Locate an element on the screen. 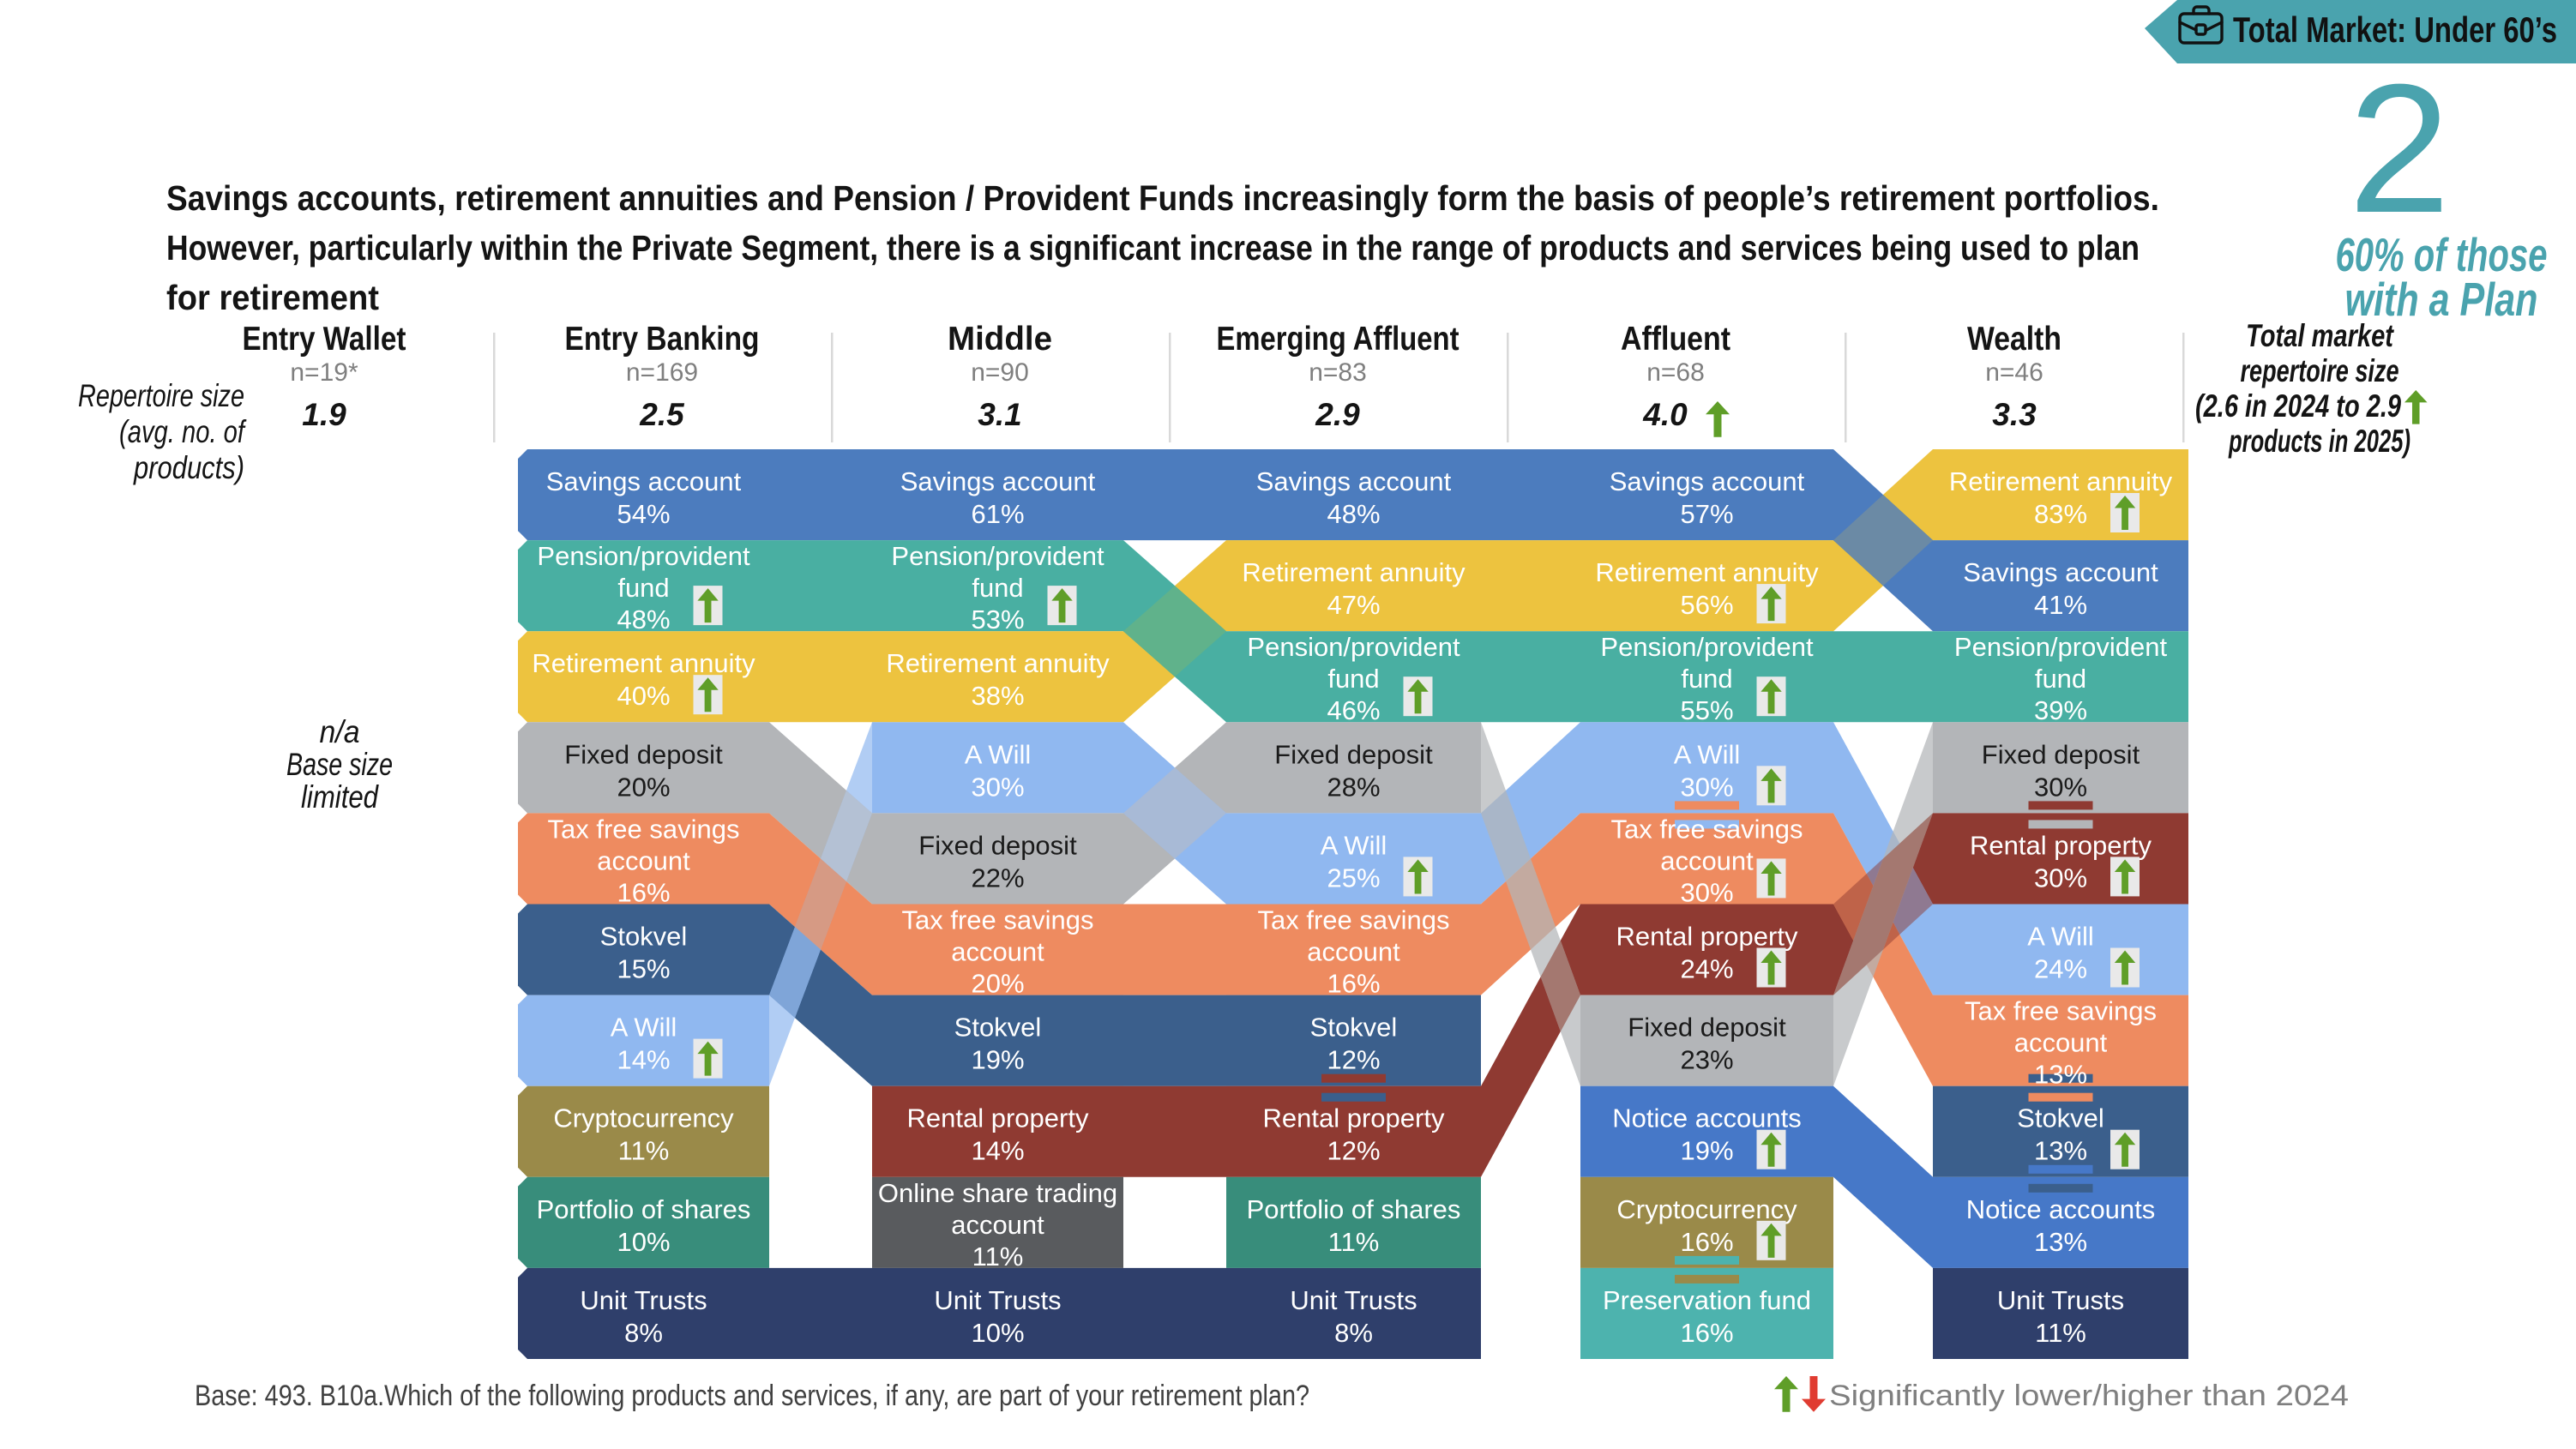  svg-text: 48% is located at coordinates (643, 619).